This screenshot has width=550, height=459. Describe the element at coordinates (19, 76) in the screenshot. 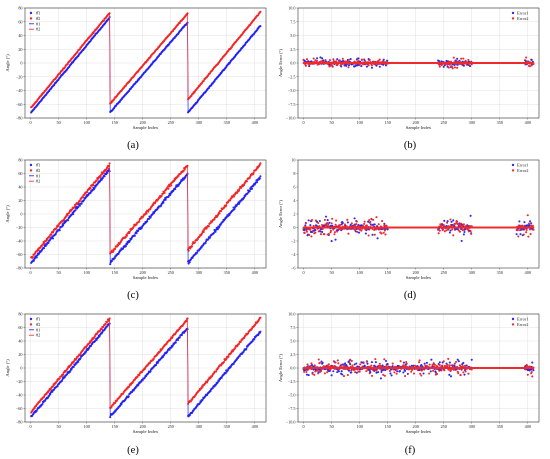

I see `y-tick-label: −20` at that location.